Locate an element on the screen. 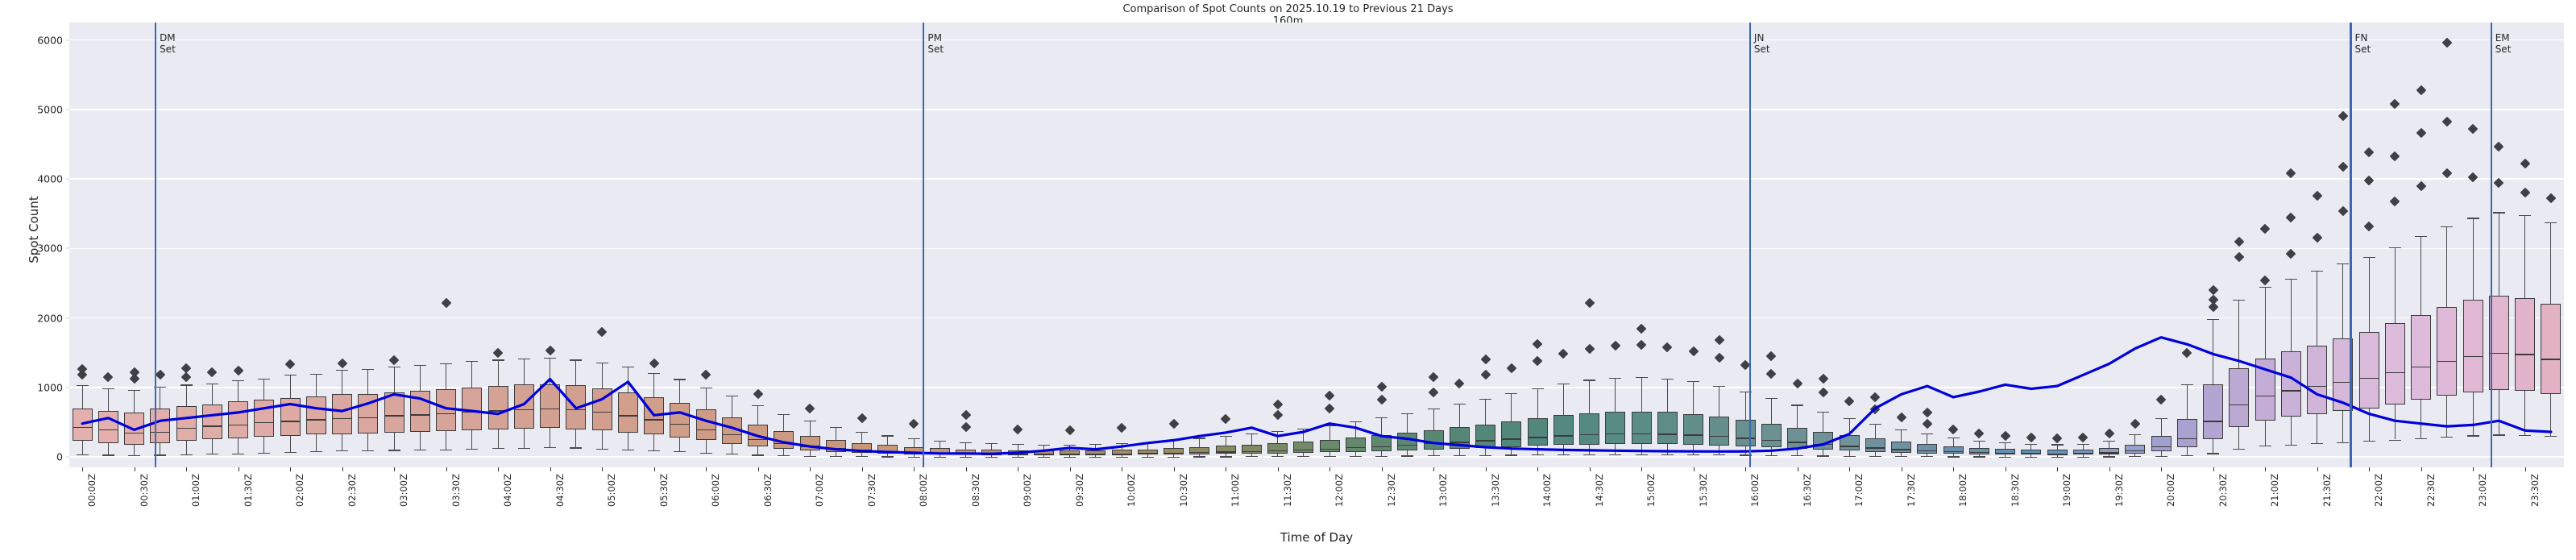  x-tick-label: 12:30Z is located at coordinates (1391, 491).